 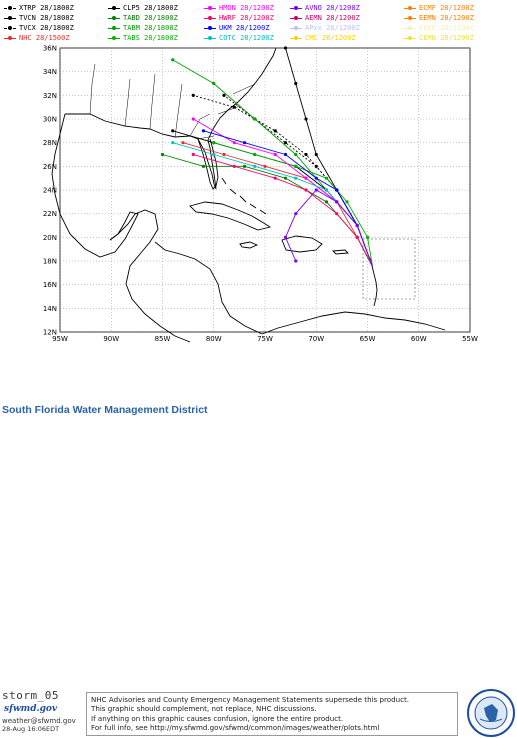 I want to click on legend-item: TABM 28/1800Z, so click(x=143, y=28).